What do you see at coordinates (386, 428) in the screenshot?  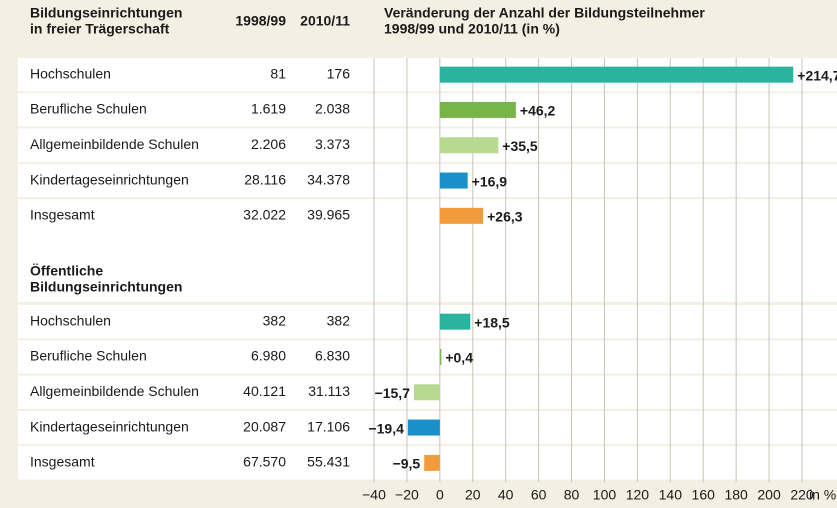 I see `value-label: −19,4` at bounding box center [386, 428].